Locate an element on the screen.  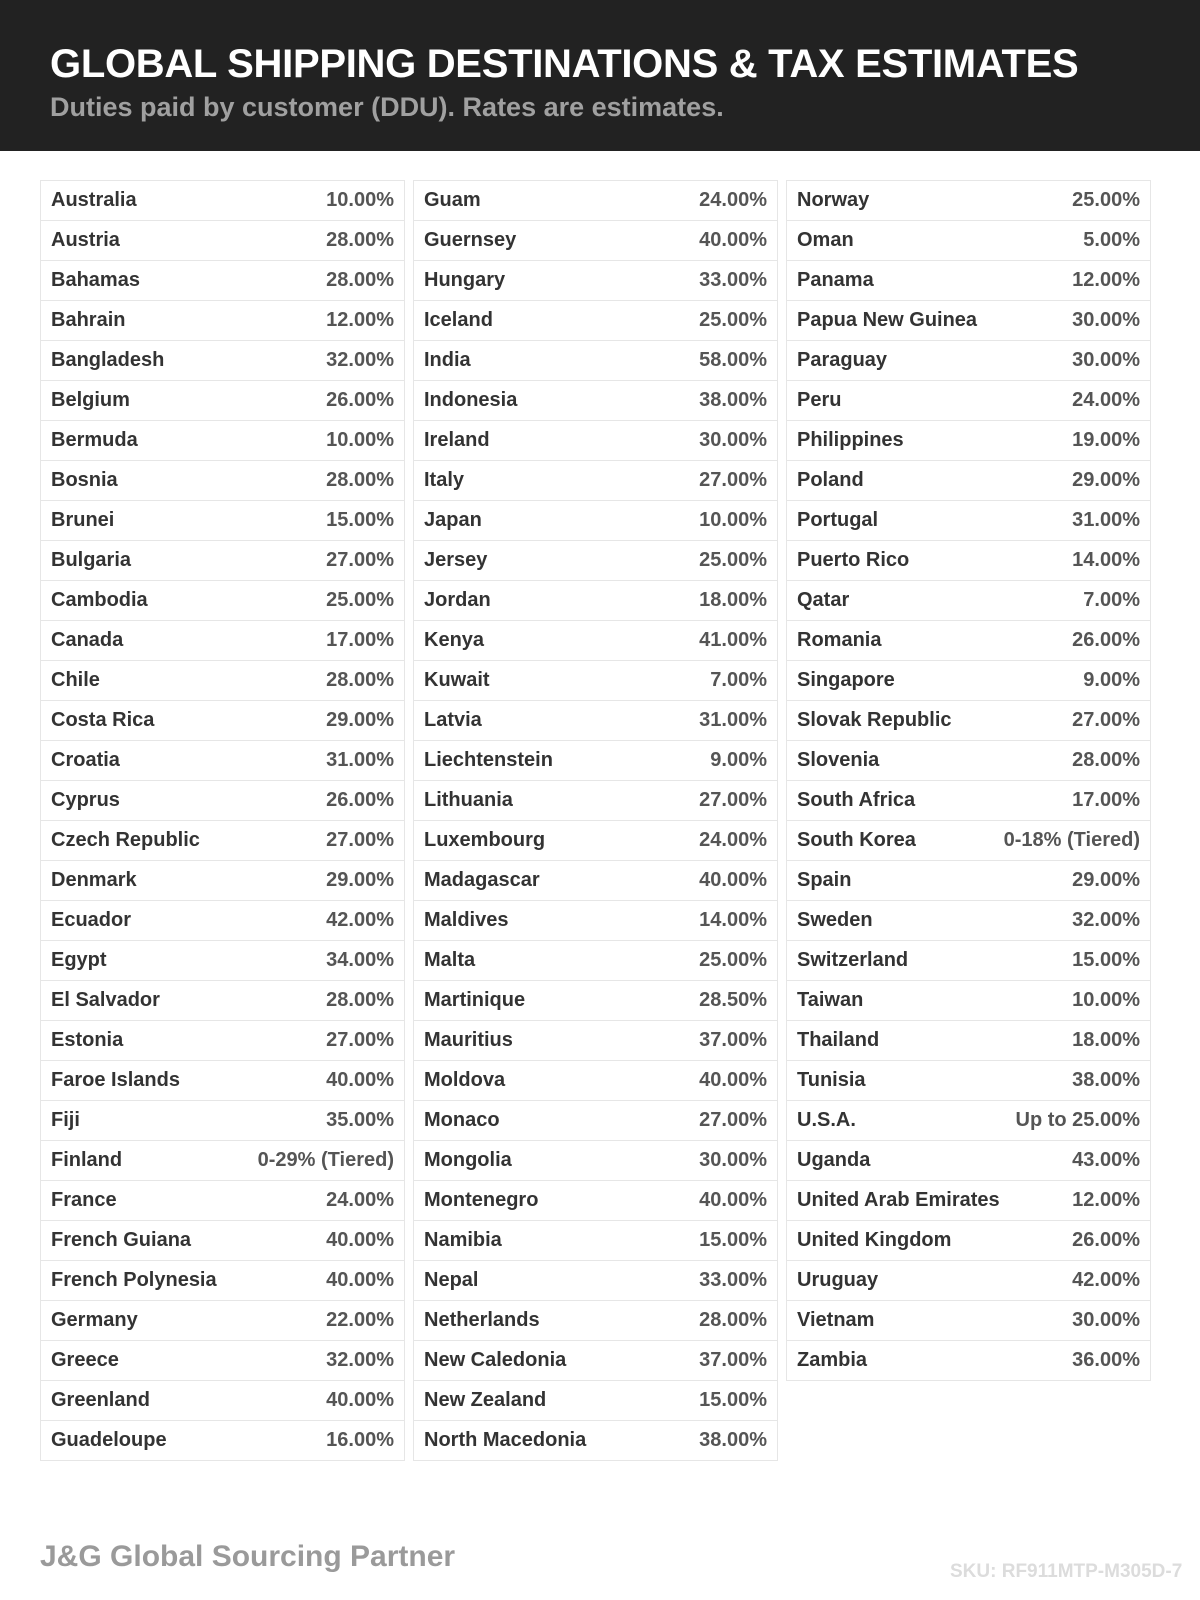
table-row: Canada 17.00% is located at coordinates (222, 641).